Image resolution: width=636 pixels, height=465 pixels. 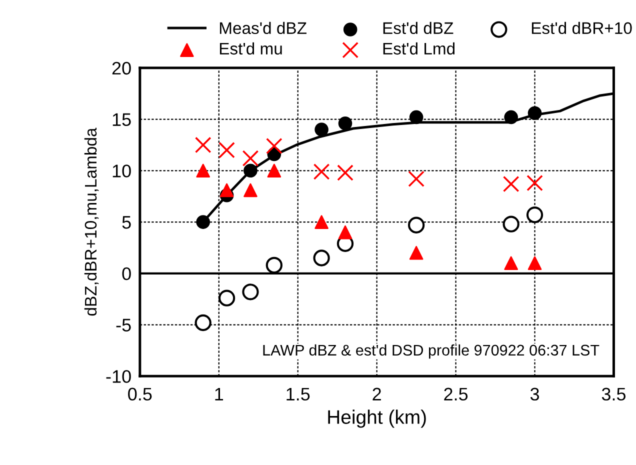 I want to click on annotation: LAWP dBZ & est'd DSD profile 970922 06:37 LST, so click(x=431, y=351).